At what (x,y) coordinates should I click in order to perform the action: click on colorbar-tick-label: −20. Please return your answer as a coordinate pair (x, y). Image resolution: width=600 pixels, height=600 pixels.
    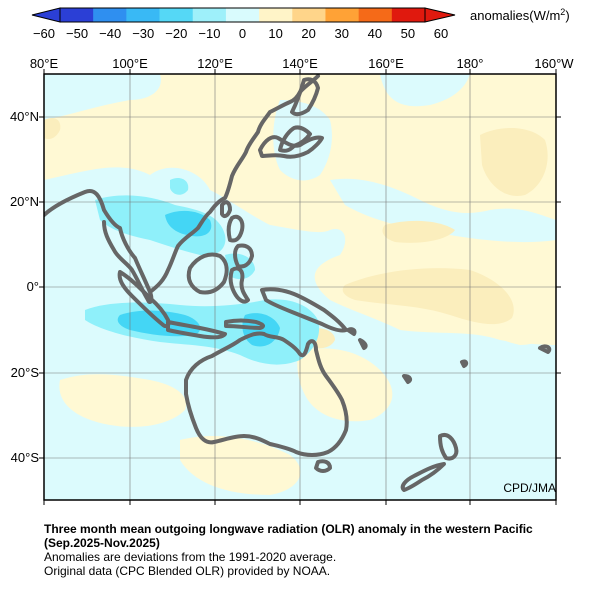
    Looking at the image, I should click on (176, 33).